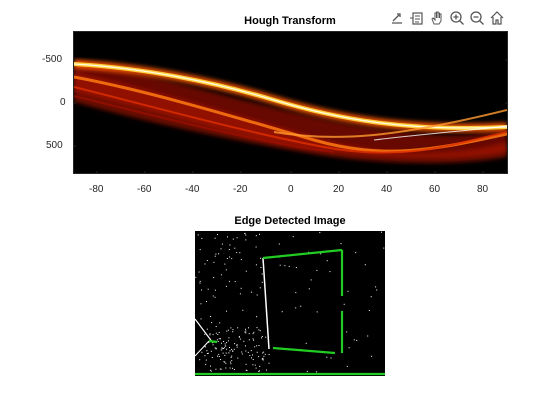  Describe the element at coordinates (240, 189) in the screenshot. I see `x-tick-label: -20` at that location.